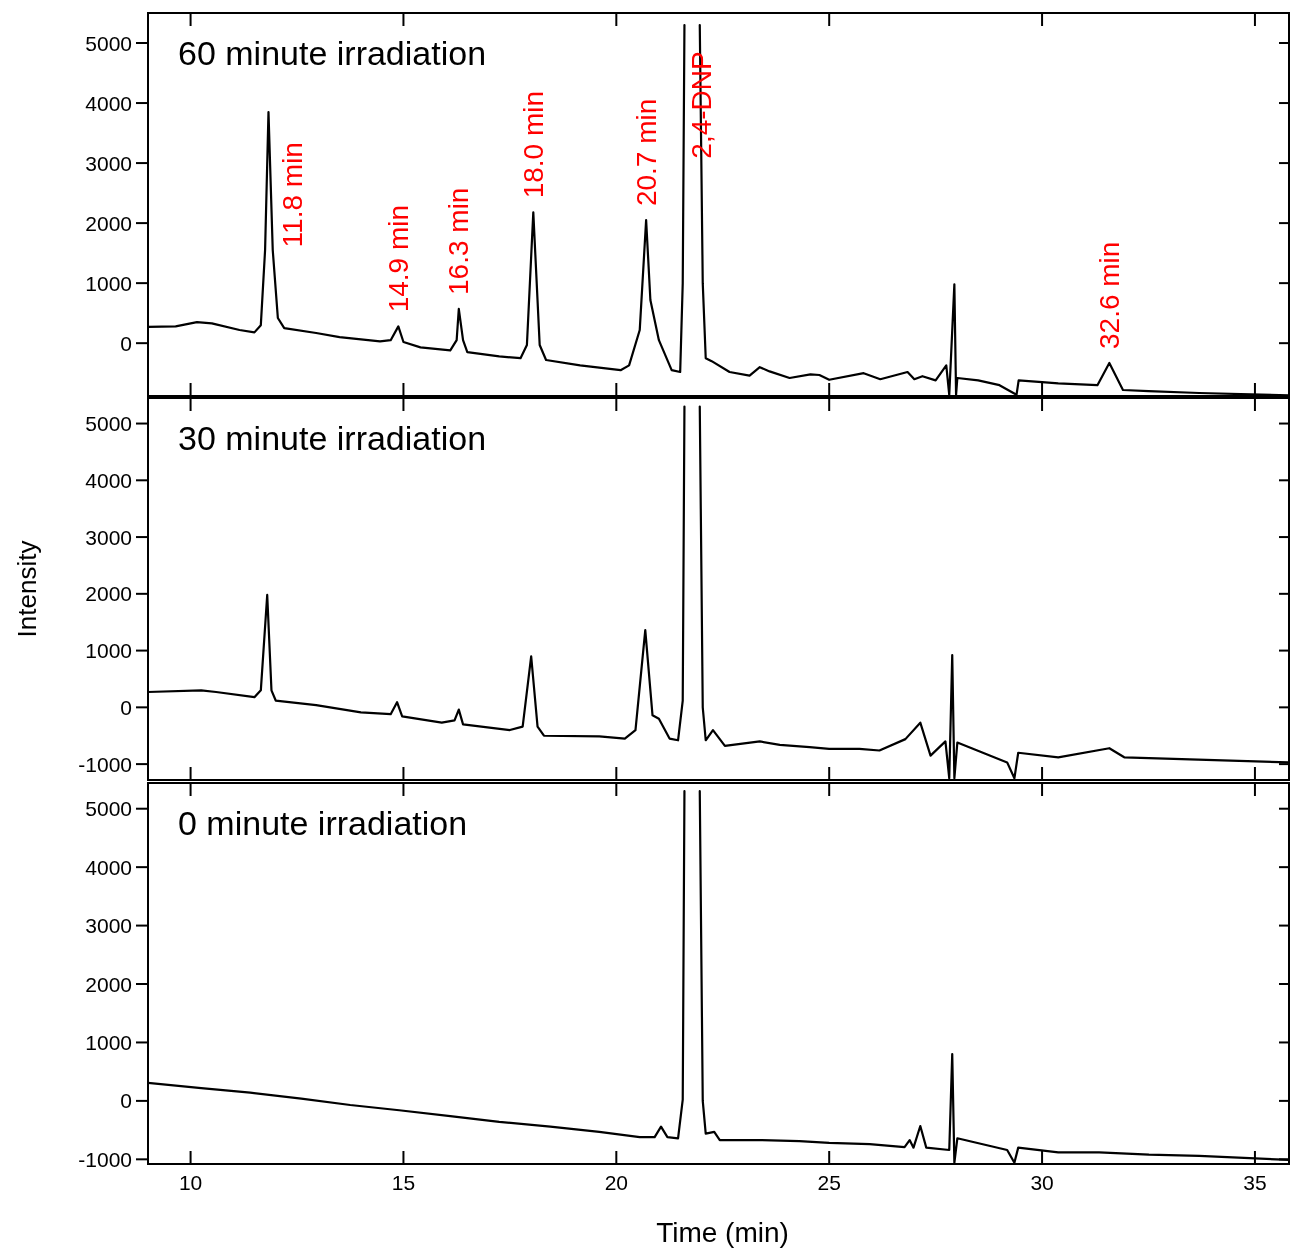 This screenshot has width=1291, height=1249. Describe the element at coordinates (701, 105) in the screenshot. I see `annotation: 2,4-DNP` at that location.